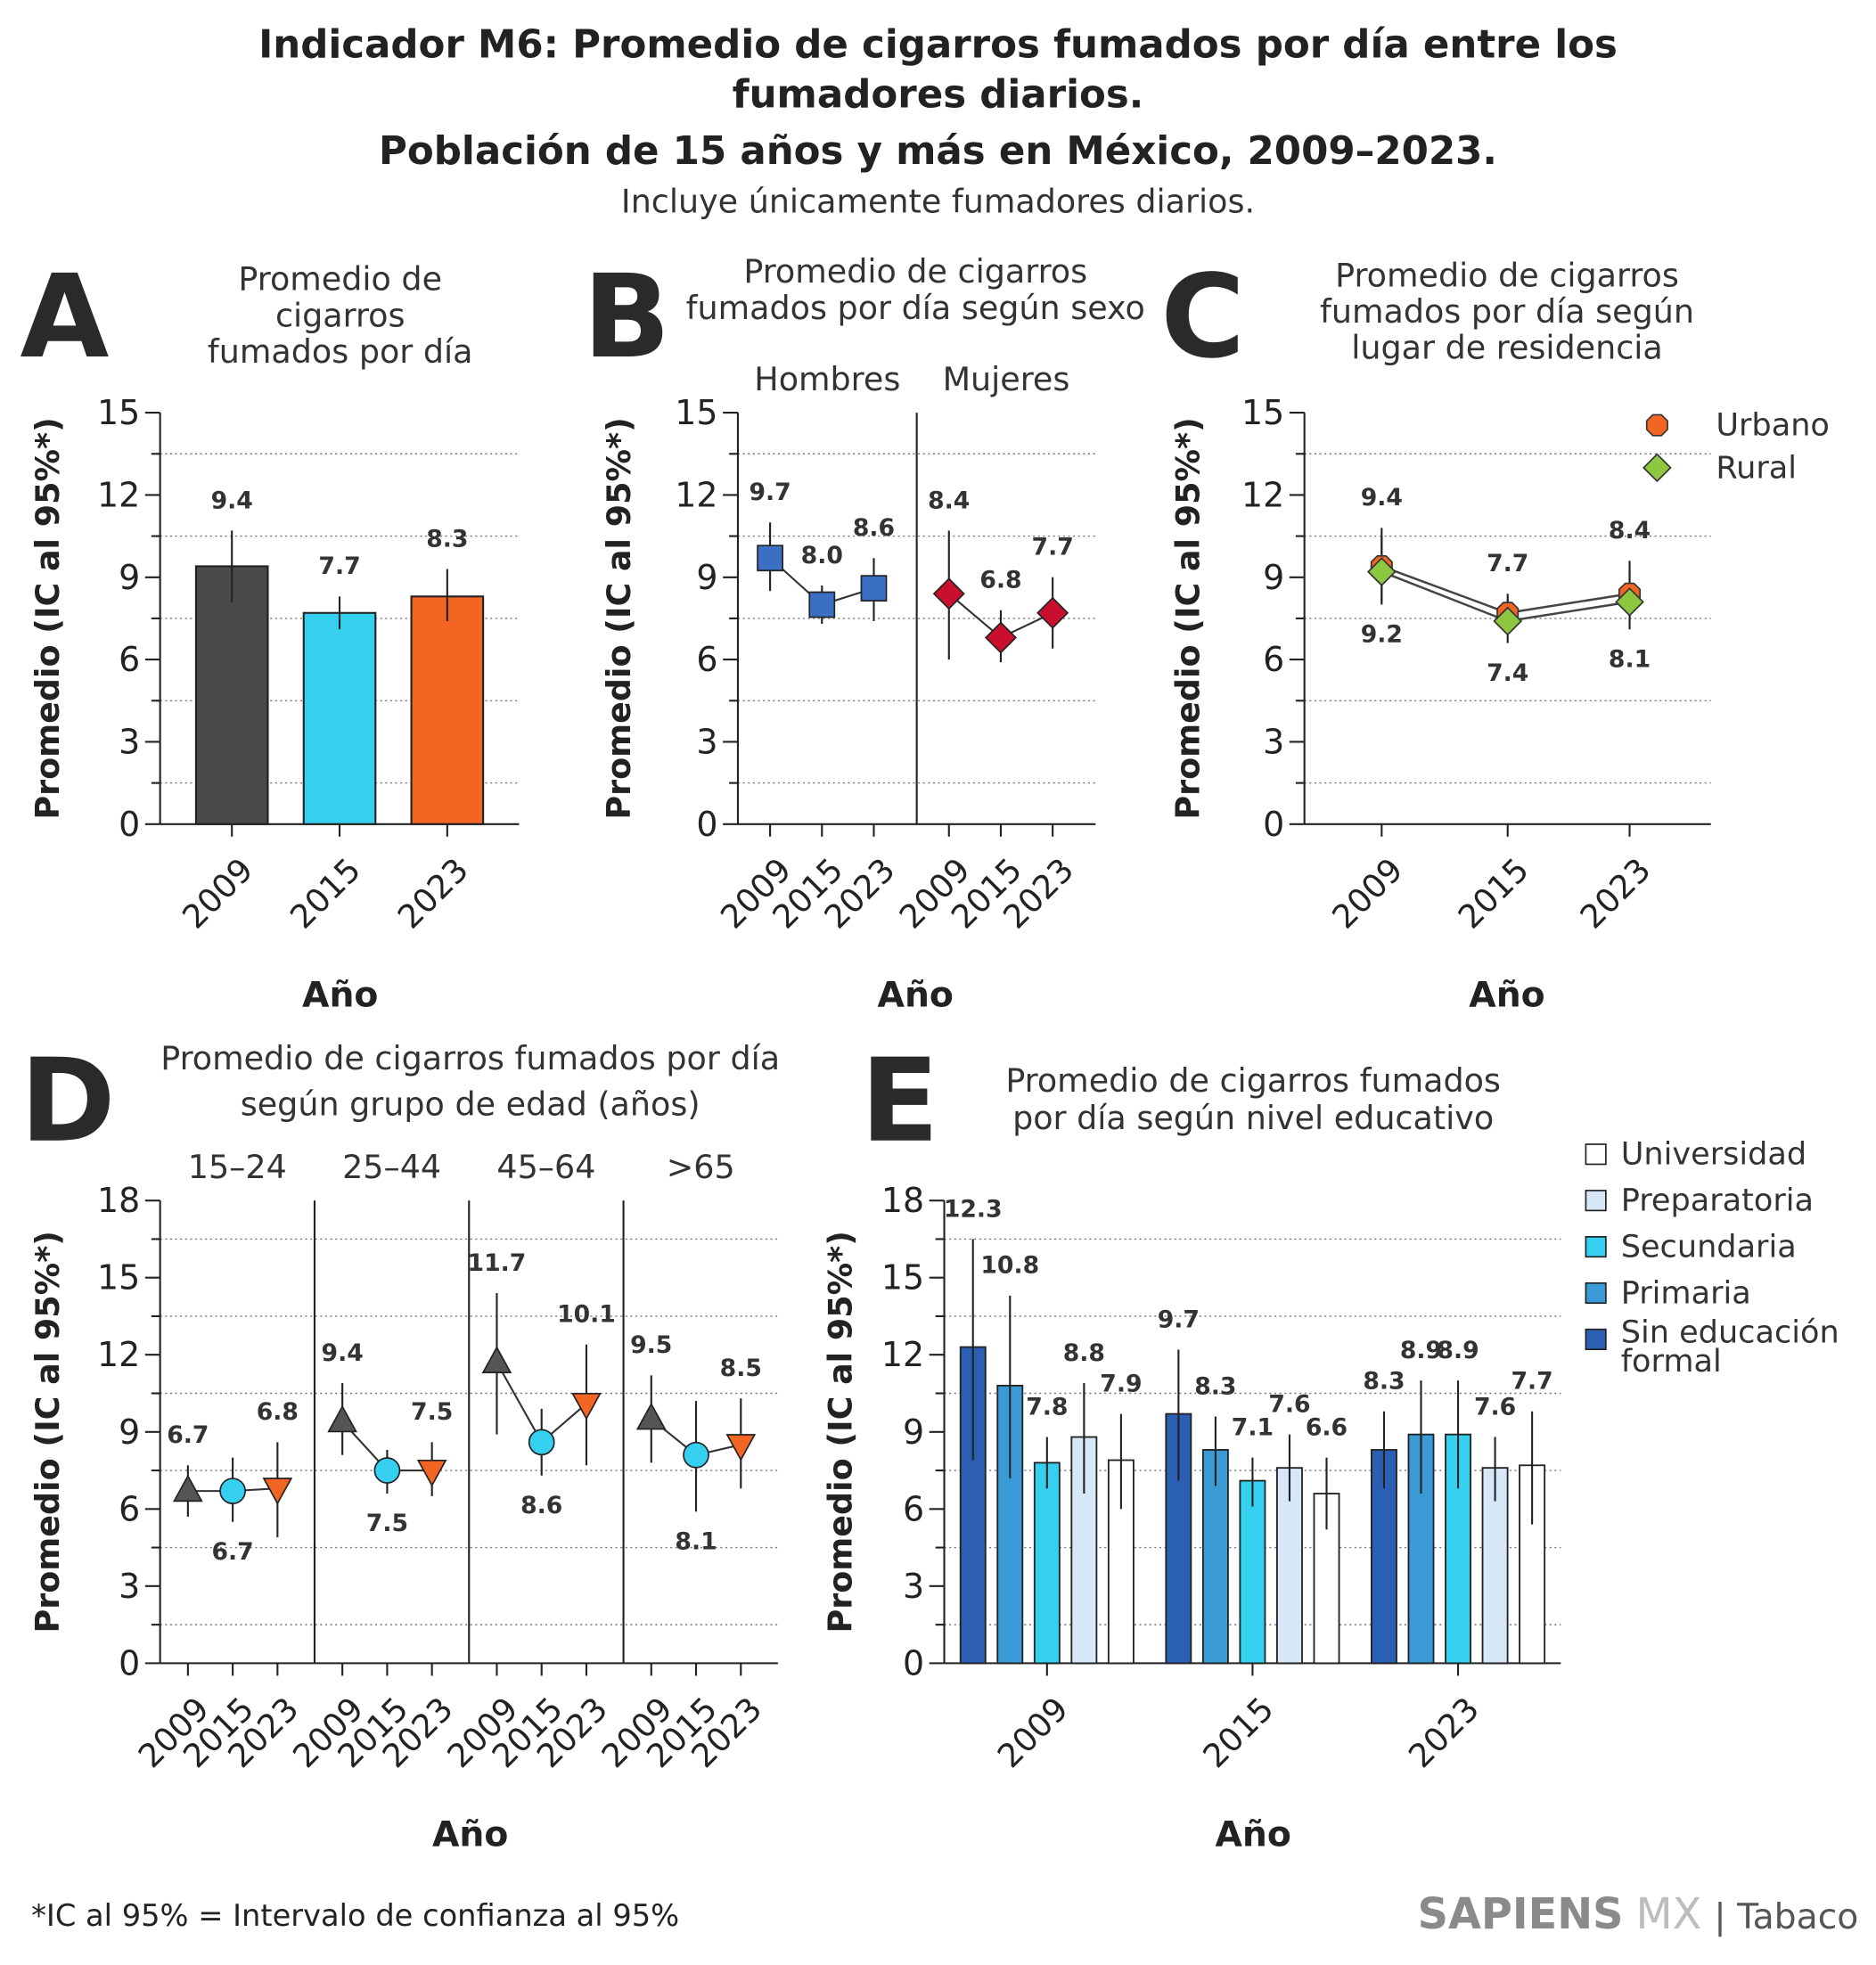  Describe the element at coordinates (1203, 317) in the screenshot. I see `panel-letter: C` at that location.